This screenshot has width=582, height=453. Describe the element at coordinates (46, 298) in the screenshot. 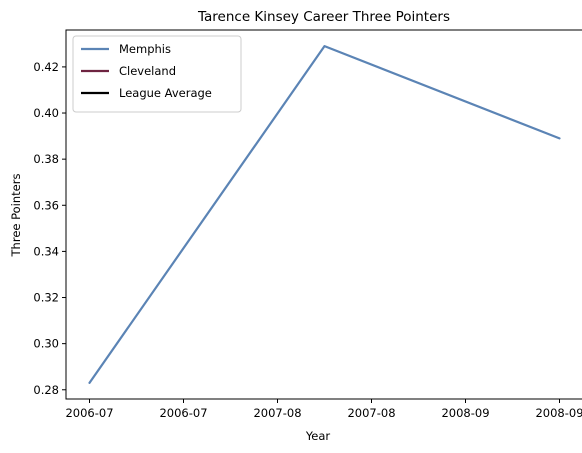

I see `y-tick-label: 0.32` at that location.